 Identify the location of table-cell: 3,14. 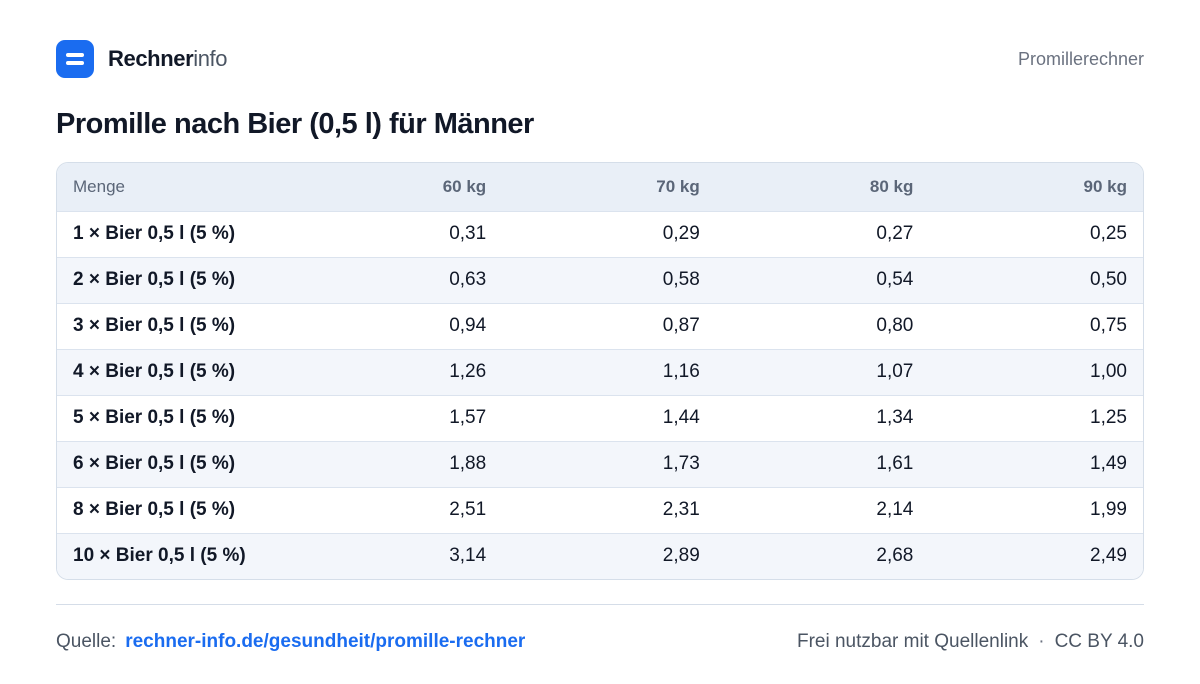
(468, 556).